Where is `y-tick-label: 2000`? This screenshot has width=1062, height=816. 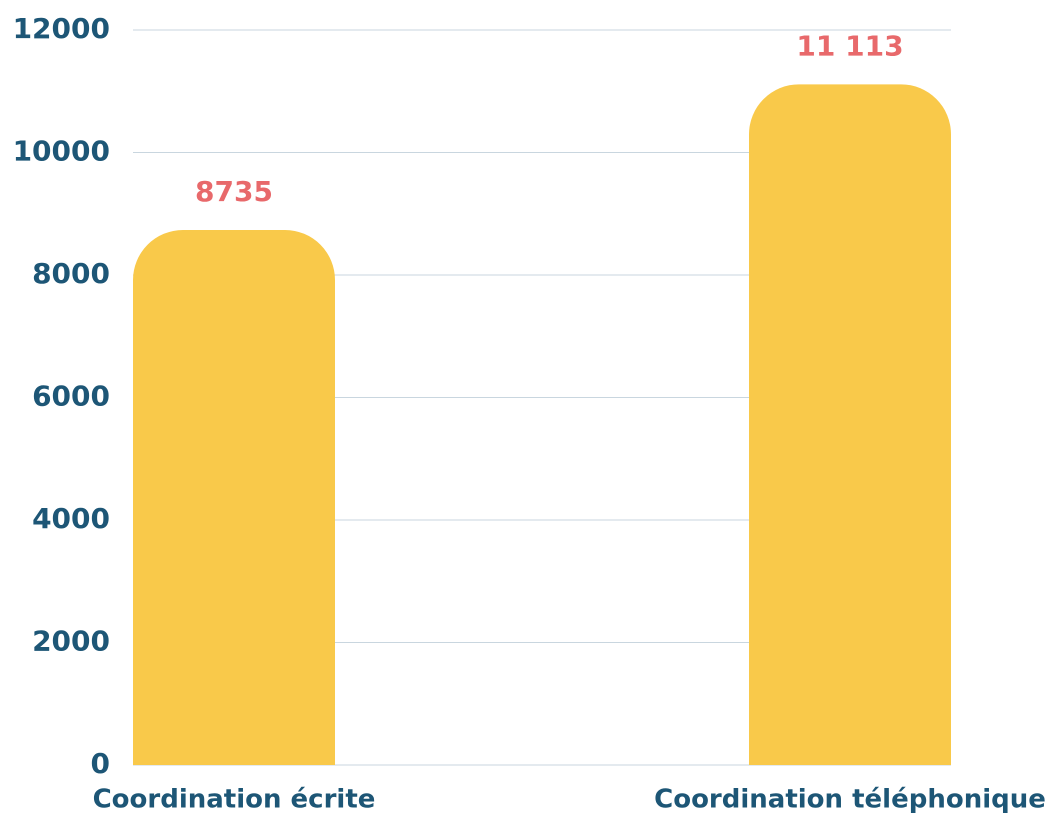
y-tick-label: 2000 is located at coordinates (71, 641).